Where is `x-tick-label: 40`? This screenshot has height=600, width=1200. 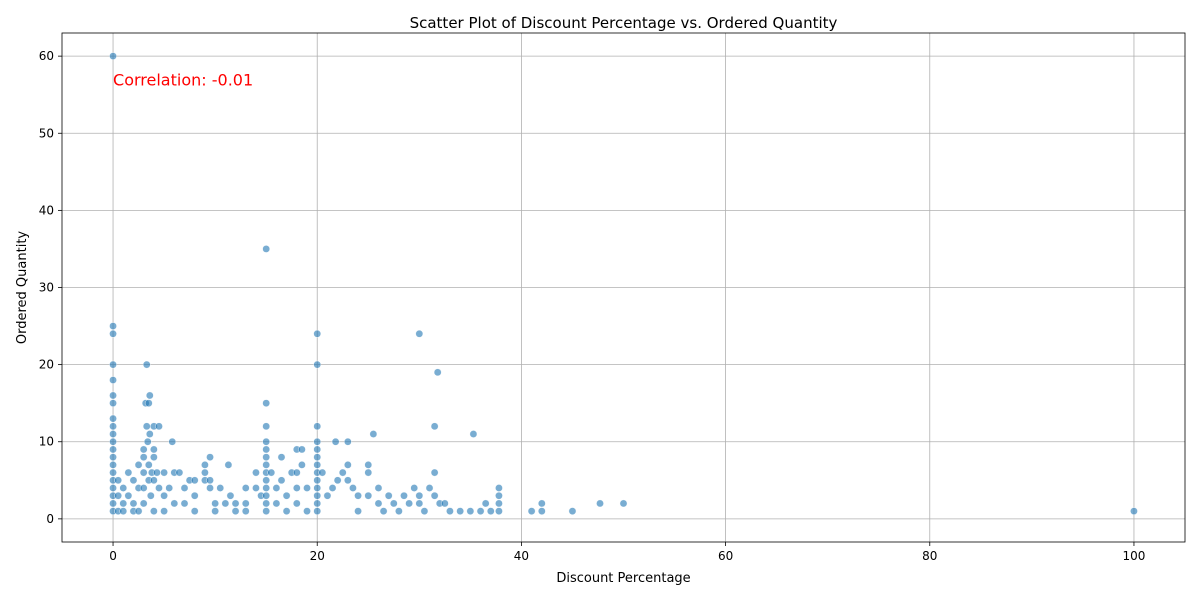
x-tick-label: 40 is located at coordinates (521, 556).